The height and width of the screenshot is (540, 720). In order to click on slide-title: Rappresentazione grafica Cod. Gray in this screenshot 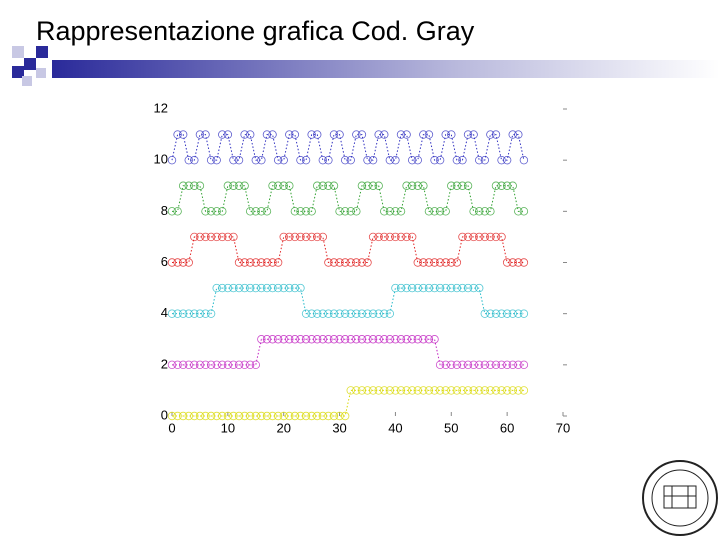, I will do `click(255, 31)`.